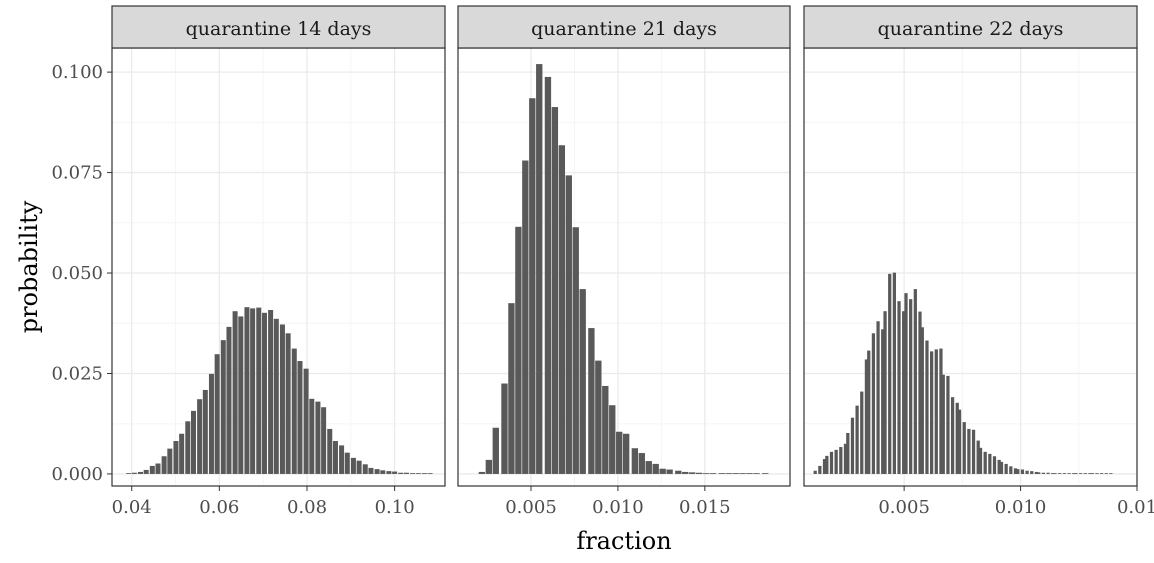 Image resolution: width=1154 pixels, height=563 pixels. Describe the element at coordinates (624, 29) in the screenshot. I see `facet-strip-label: quarantine 21 days` at that location.